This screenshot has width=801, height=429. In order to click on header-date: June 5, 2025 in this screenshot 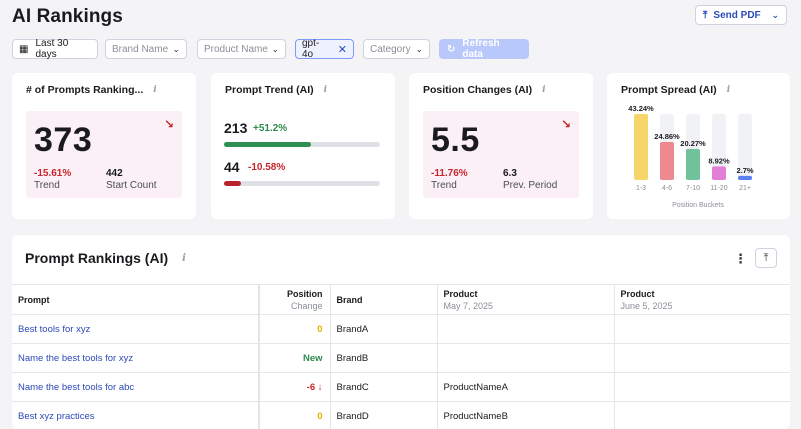, I will do `click(646, 305)`.